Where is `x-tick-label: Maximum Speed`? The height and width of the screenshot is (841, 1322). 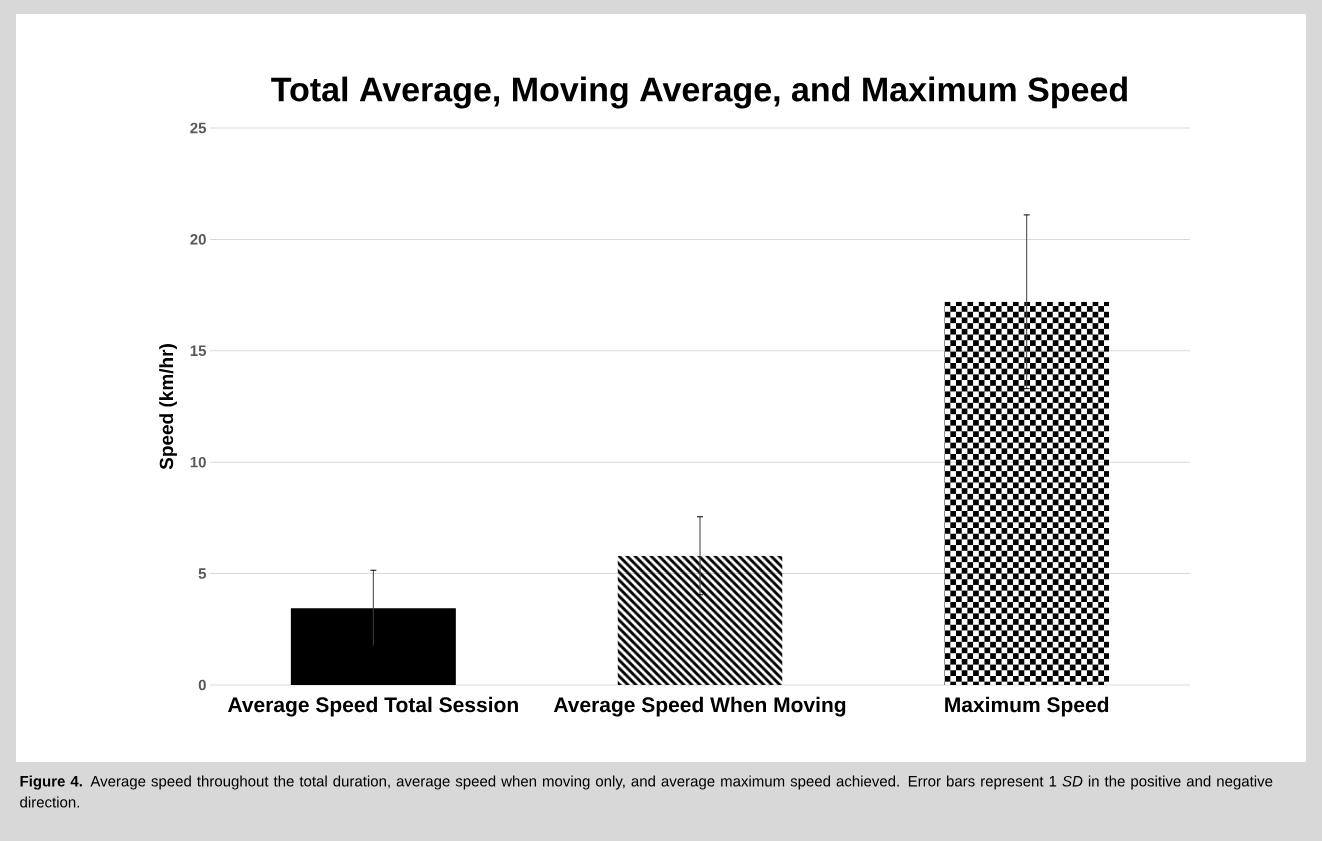 x-tick-label: Maximum Speed is located at coordinates (1027, 706).